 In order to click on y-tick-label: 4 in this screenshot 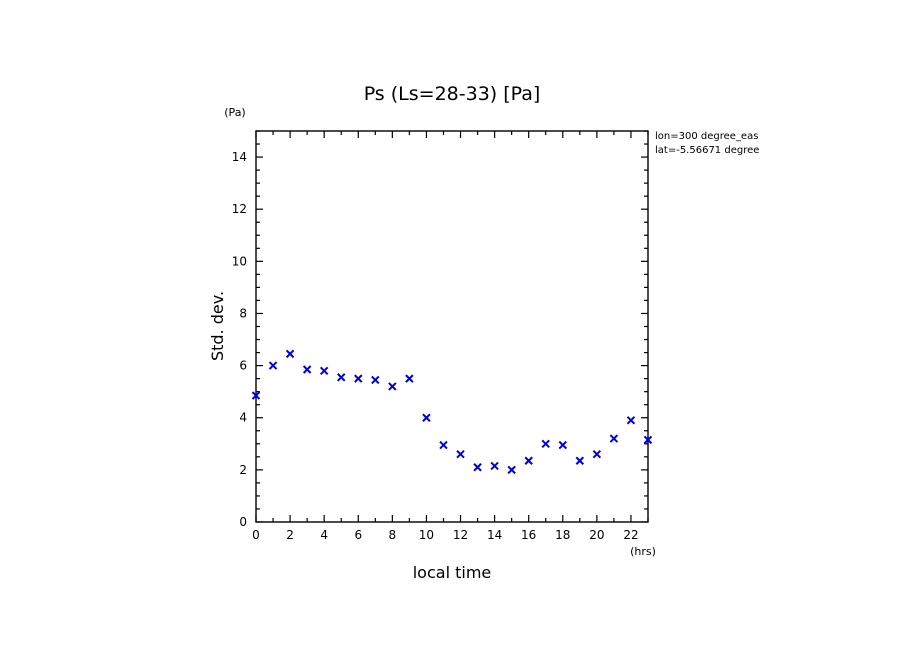, I will do `click(243, 418)`.